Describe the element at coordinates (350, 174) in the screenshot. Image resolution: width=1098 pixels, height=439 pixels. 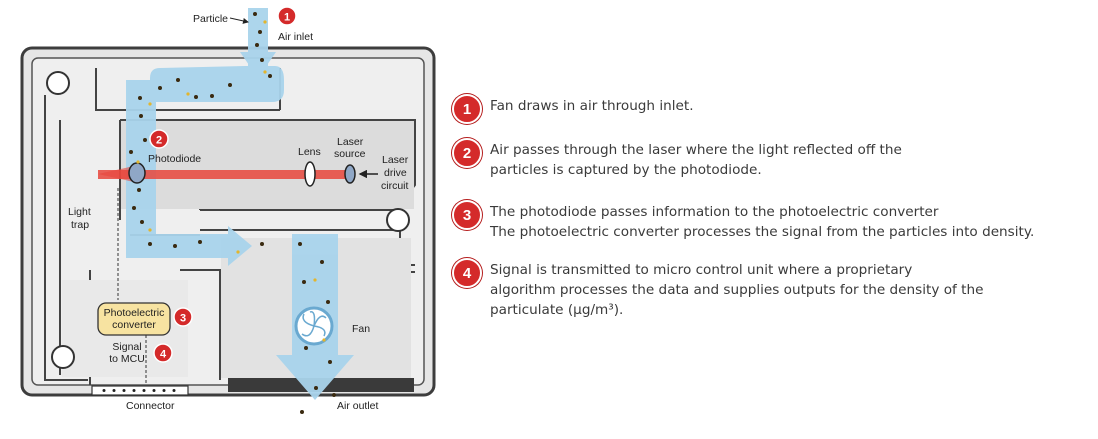
I see `laser-source-icon` at that location.